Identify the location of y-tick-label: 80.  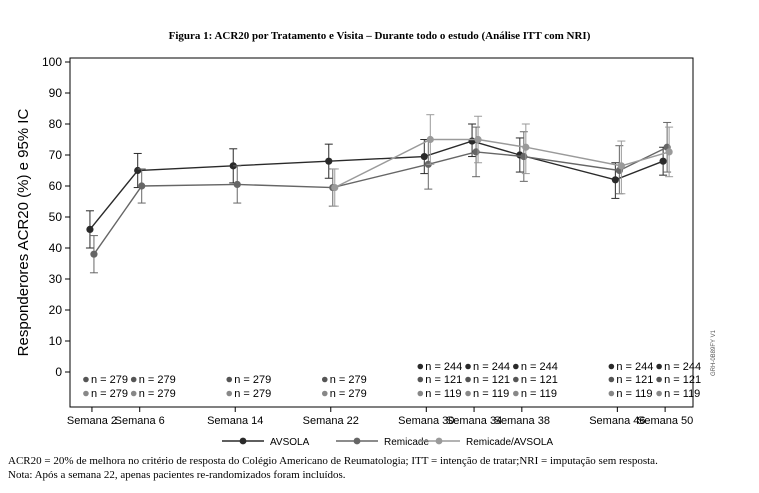
(56, 124).